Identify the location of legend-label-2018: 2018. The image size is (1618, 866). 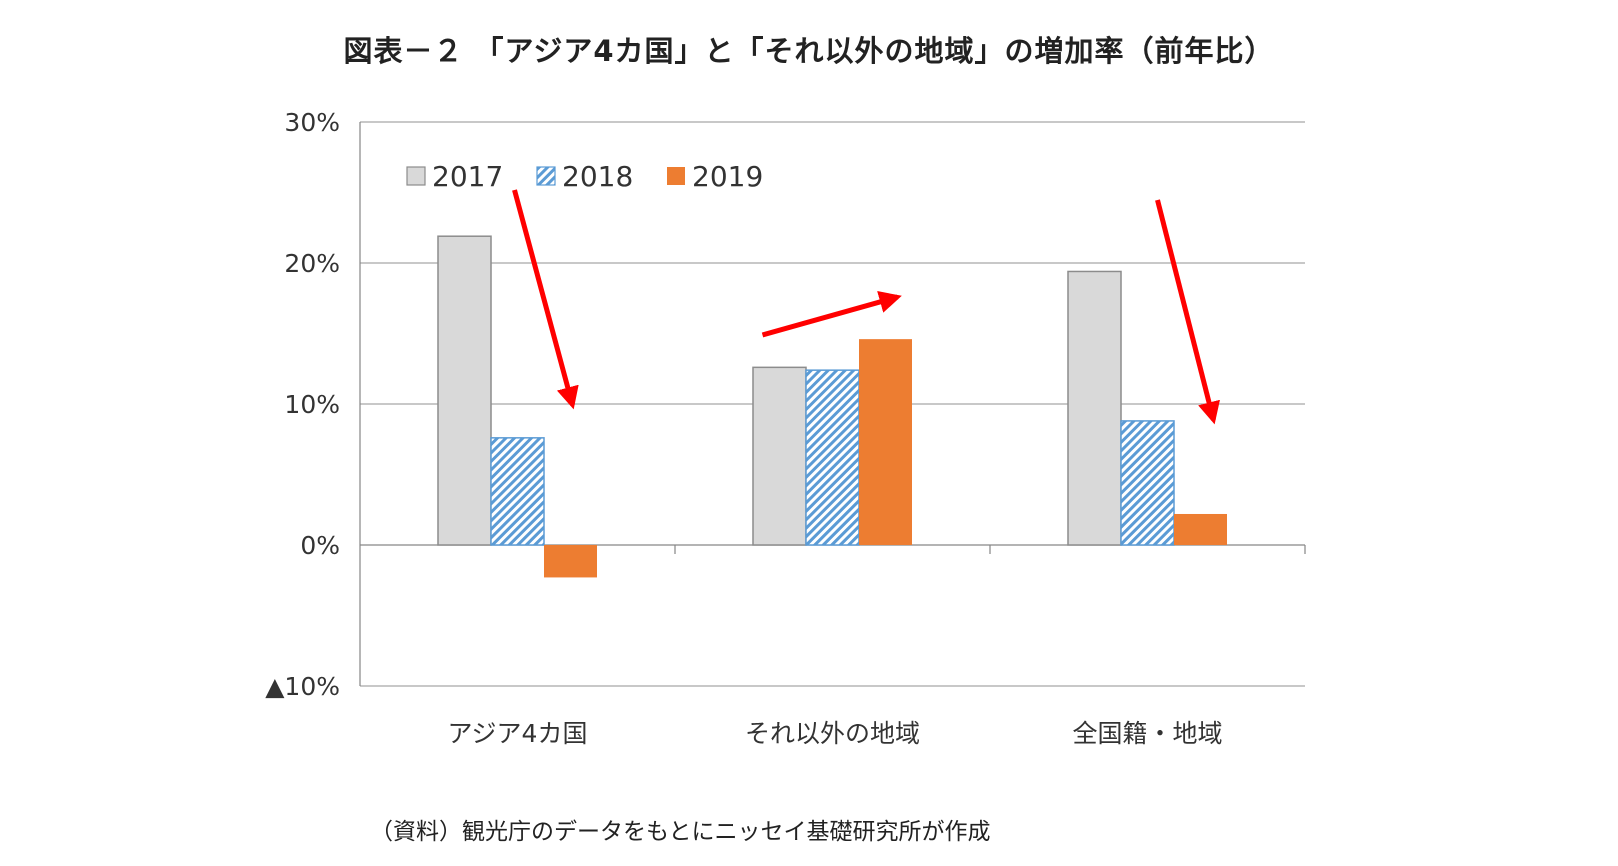
(597, 176).